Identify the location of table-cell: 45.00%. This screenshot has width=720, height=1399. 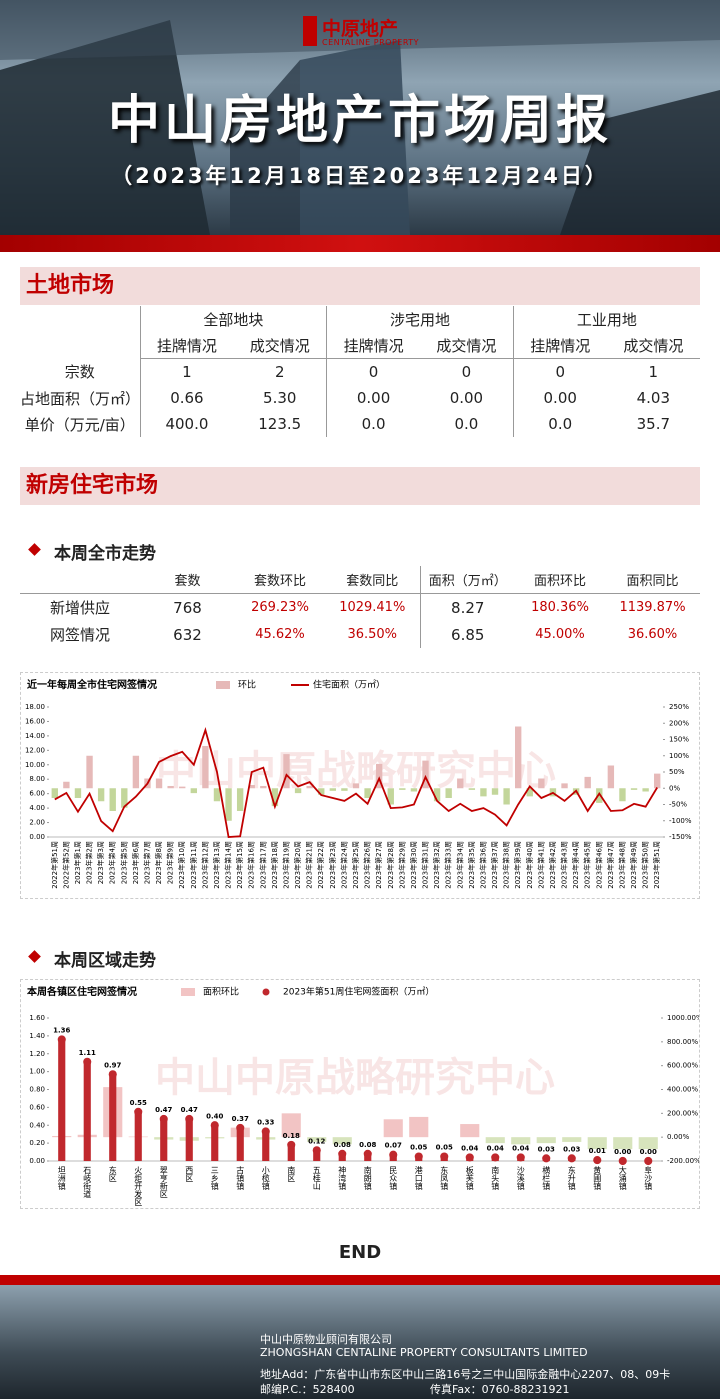
(560, 634).